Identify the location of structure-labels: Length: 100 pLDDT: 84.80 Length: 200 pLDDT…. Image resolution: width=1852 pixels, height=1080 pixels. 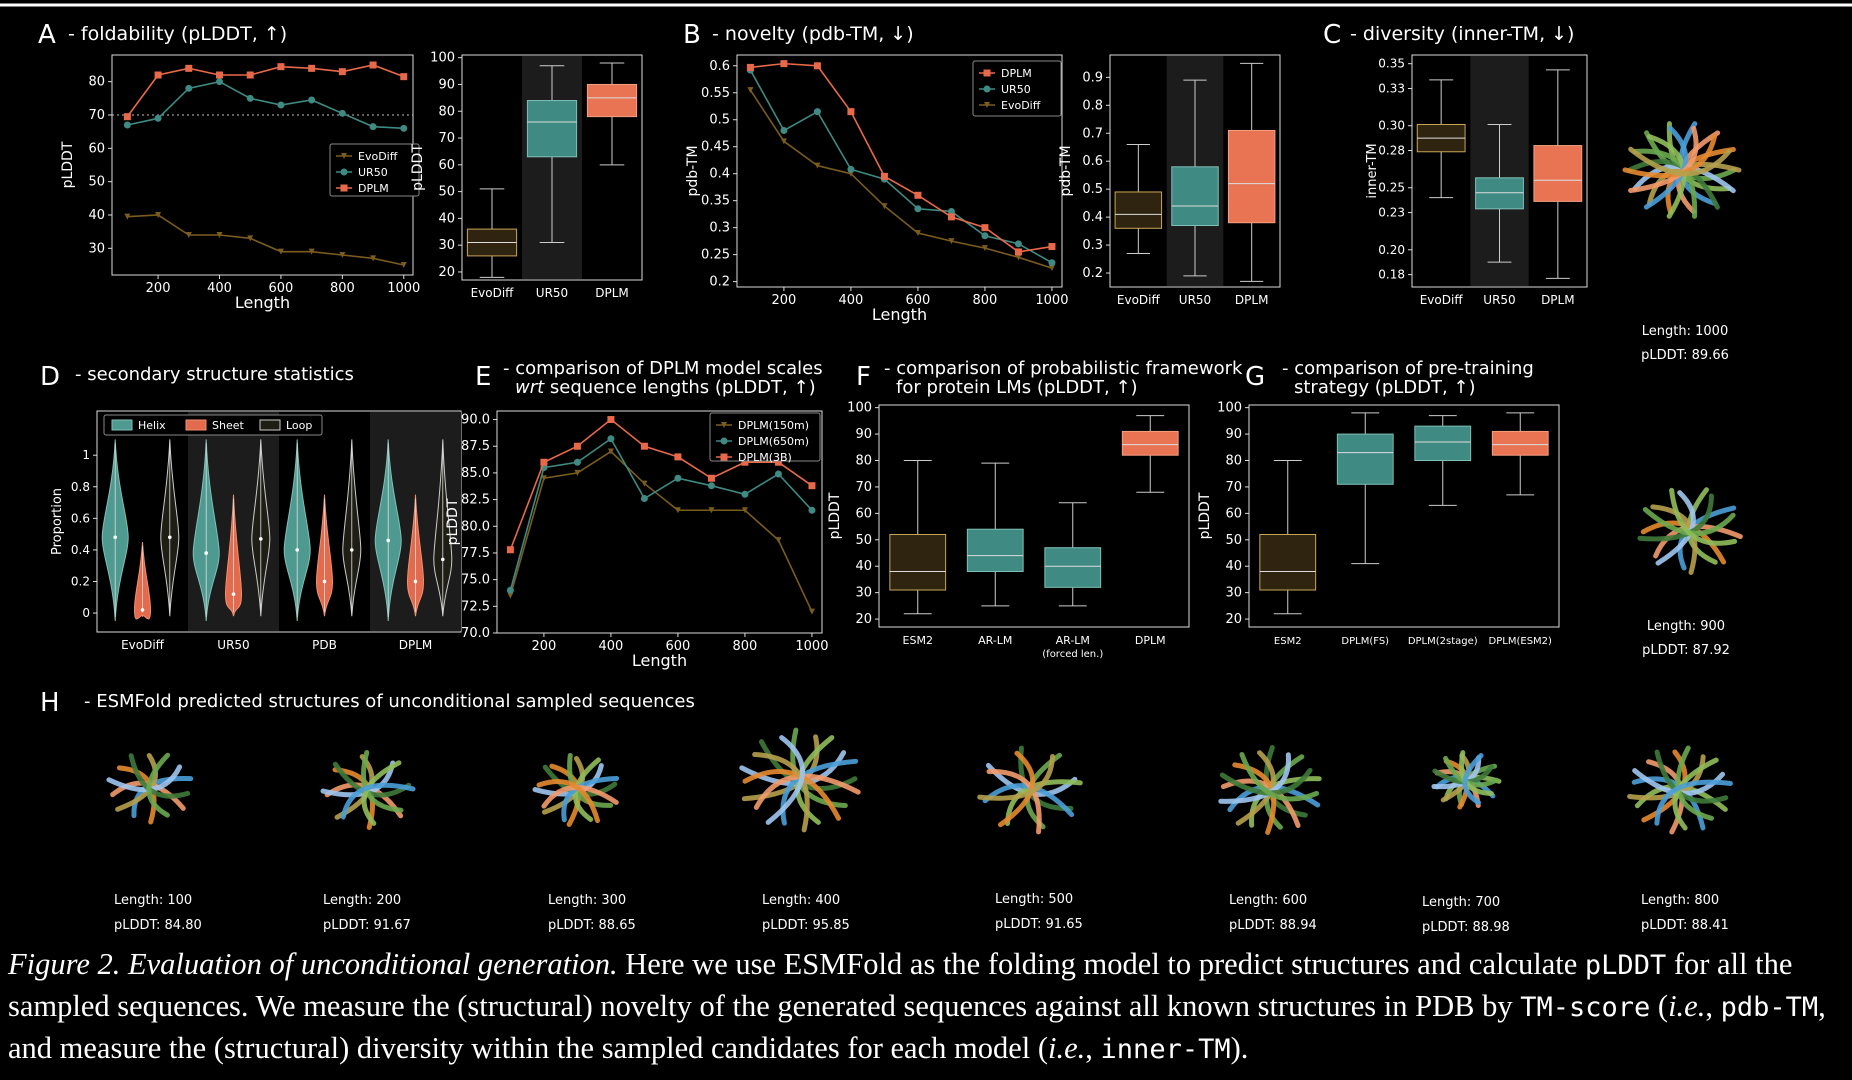
(921, 913).